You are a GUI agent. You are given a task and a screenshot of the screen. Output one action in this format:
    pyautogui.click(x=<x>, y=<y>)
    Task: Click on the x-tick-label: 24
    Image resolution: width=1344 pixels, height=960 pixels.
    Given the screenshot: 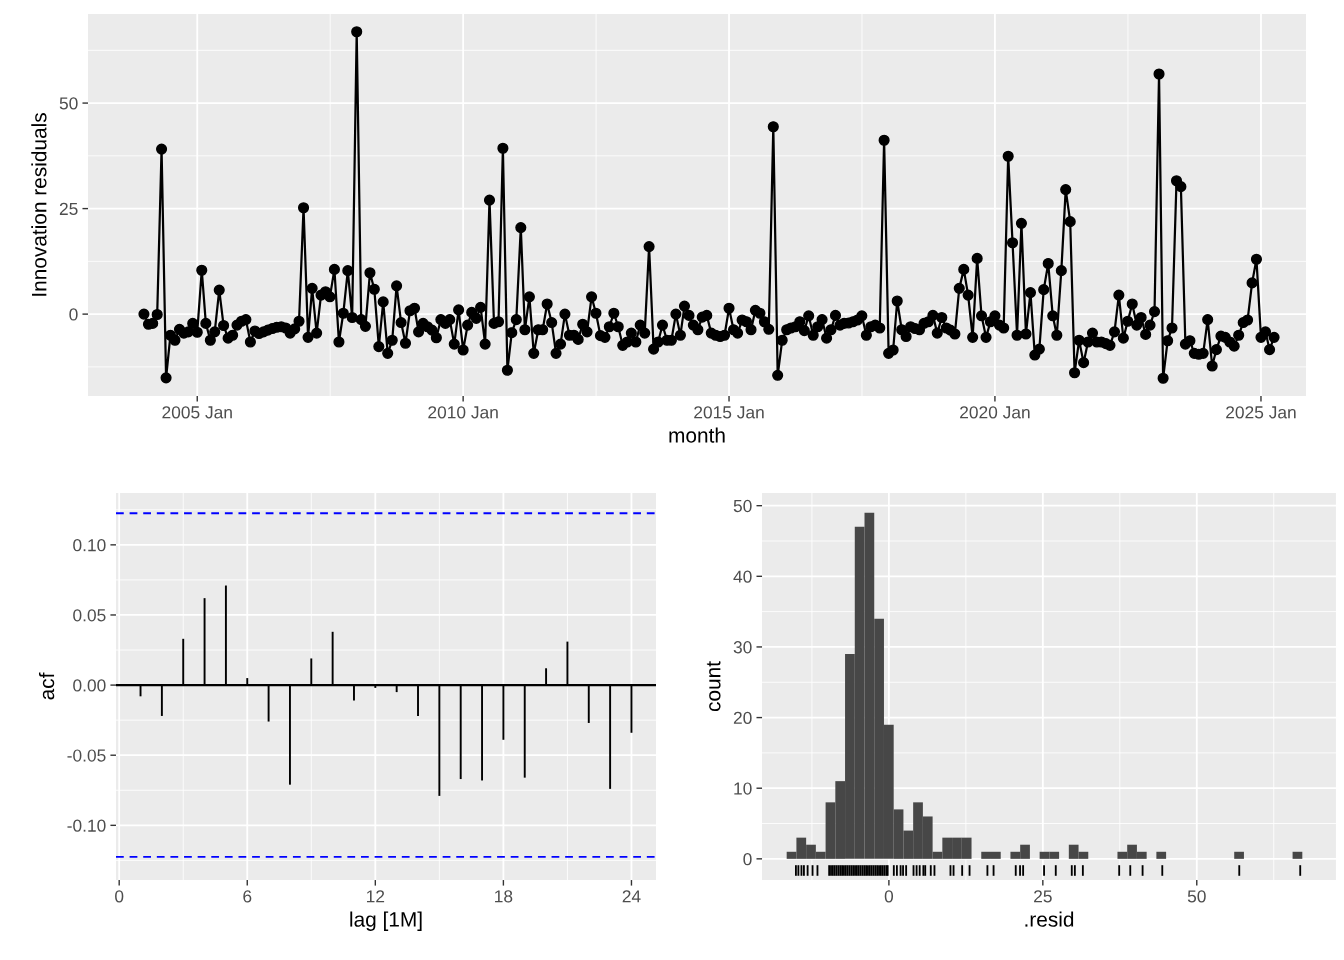 What is the action you would take?
    pyautogui.click(x=631, y=896)
    